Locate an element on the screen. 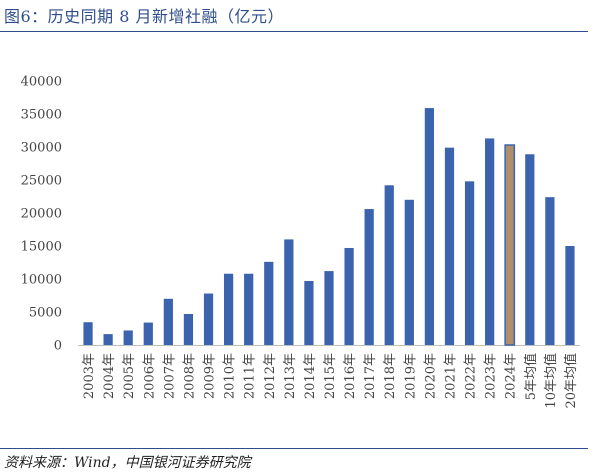  source-note: 资料来源：Wind，中国银河证券研究院 is located at coordinates (127, 463).